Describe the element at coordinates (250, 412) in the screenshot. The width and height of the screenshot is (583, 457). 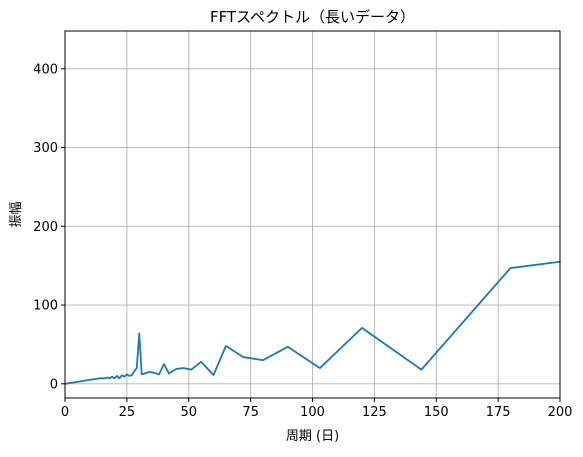
I see `x-tick-label: 75` at that location.